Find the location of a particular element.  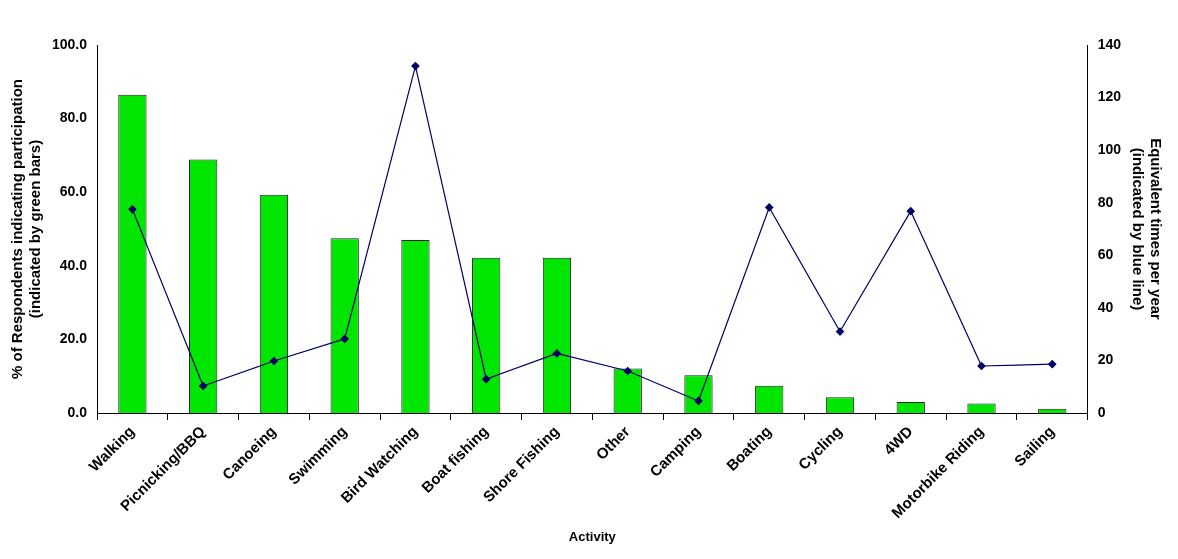

y-axis-title: % of Respondents indicating participation (indicated by green bars) is located at coordinates (26, 229).